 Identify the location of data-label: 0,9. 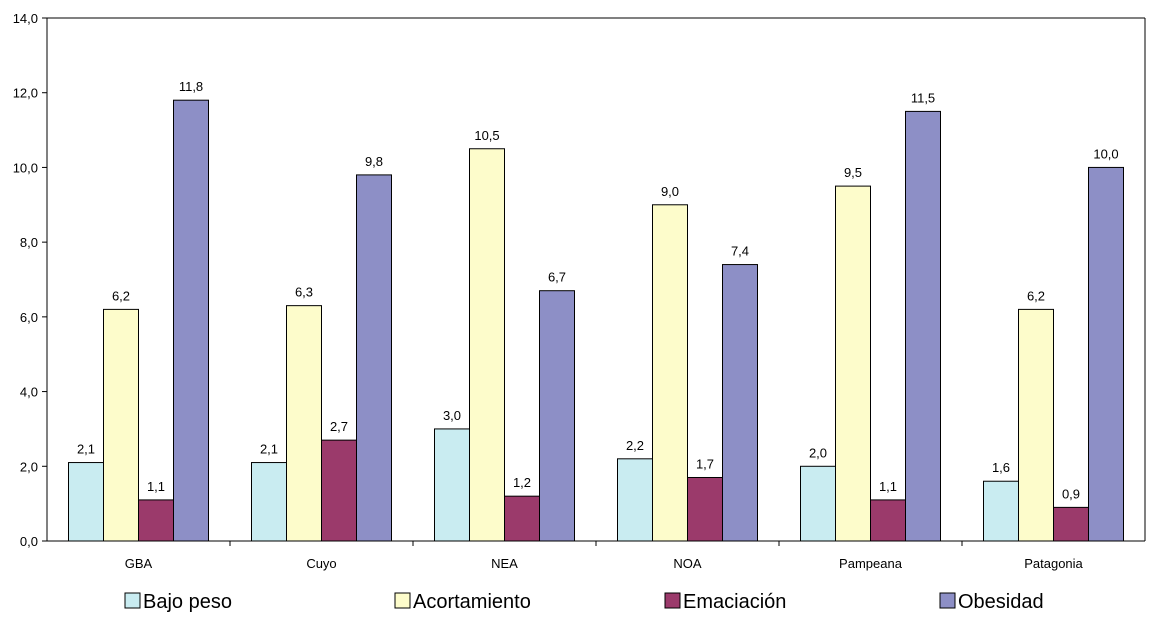
(1071, 493).